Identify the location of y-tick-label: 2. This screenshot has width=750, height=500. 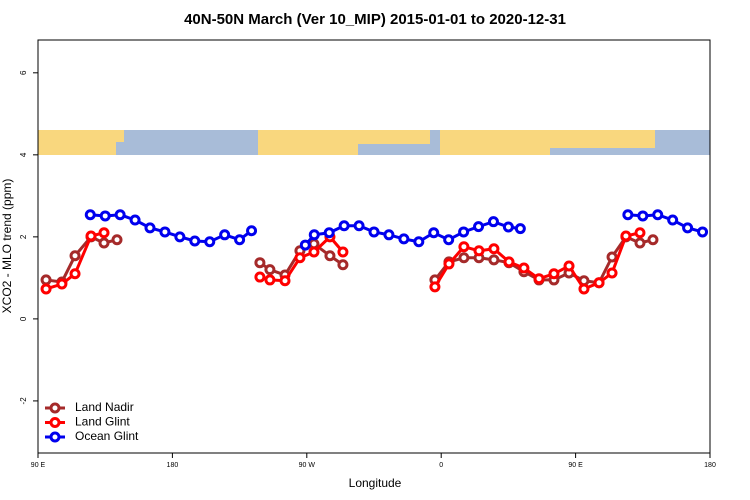
(23, 236).